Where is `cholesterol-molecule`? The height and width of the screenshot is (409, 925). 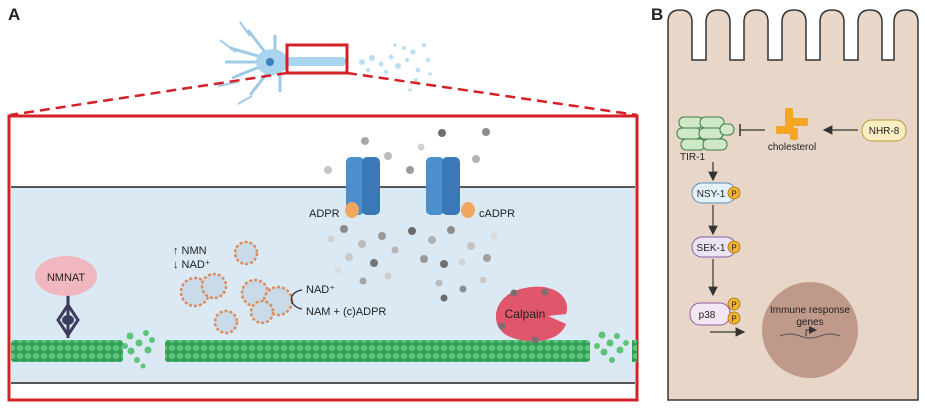 cholesterol-molecule is located at coordinates (792, 124).